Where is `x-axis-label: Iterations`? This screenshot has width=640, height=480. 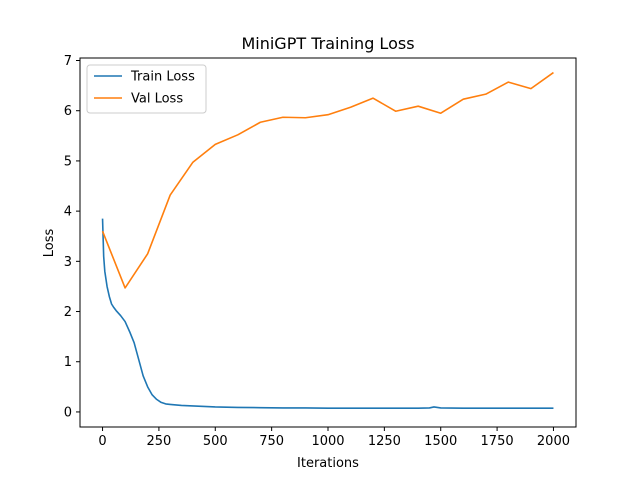
x-axis-label: Iterations is located at coordinates (328, 463).